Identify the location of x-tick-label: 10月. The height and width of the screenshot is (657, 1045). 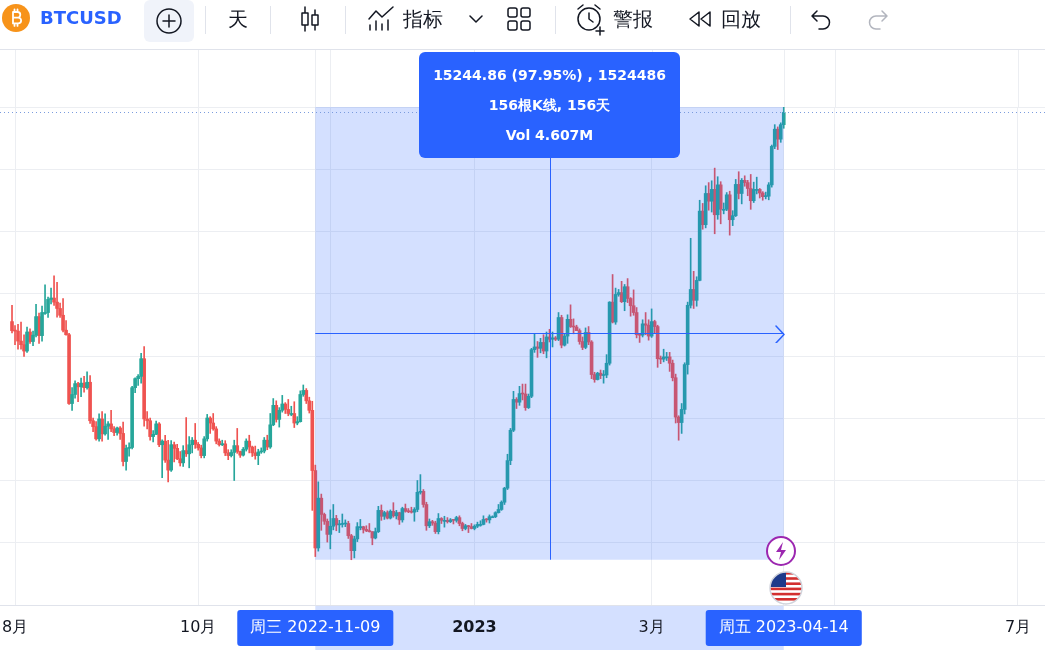
(198, 627).